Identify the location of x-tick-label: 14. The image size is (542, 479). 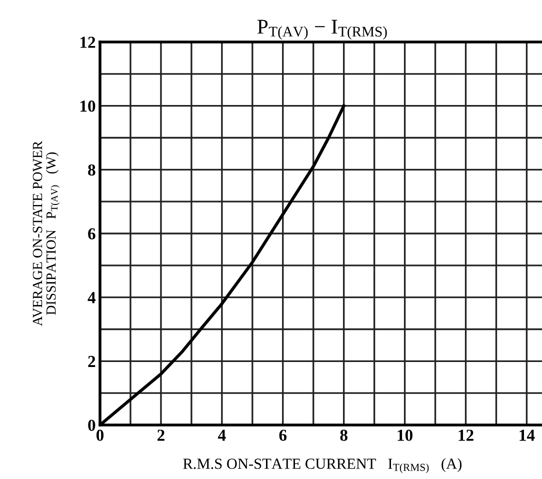
(527, 435).